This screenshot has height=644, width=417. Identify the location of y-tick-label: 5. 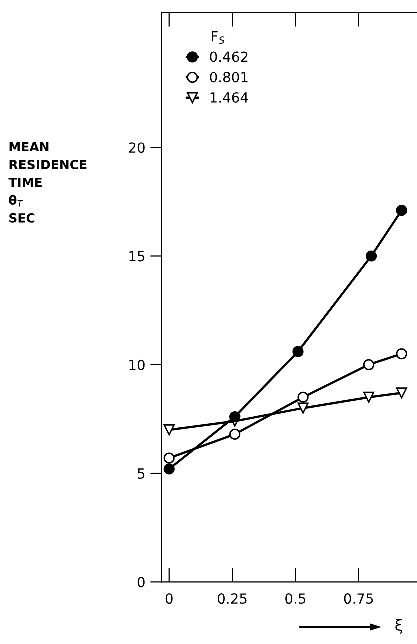
(141, 474).